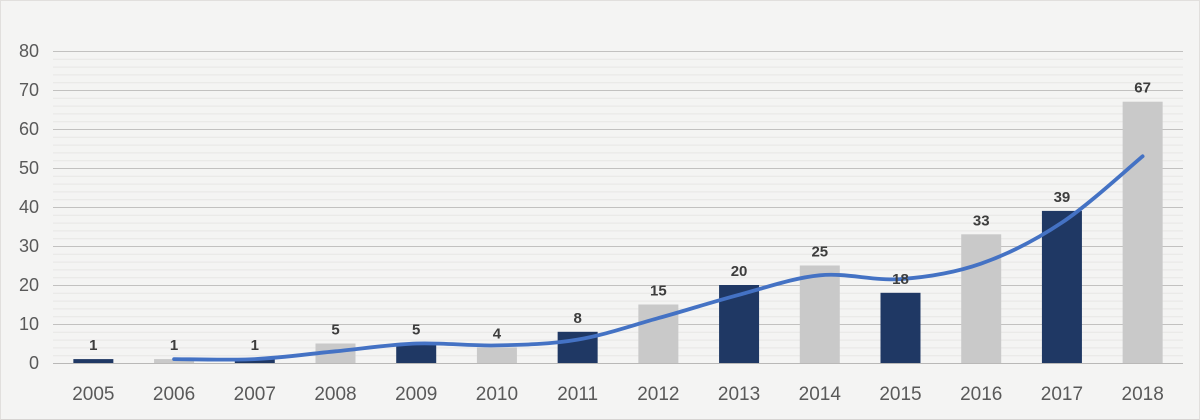 The image size is (1200, 420). Describe the element at coordinates (819, 314) in the screenshot. I see `bar-2014` at that location.